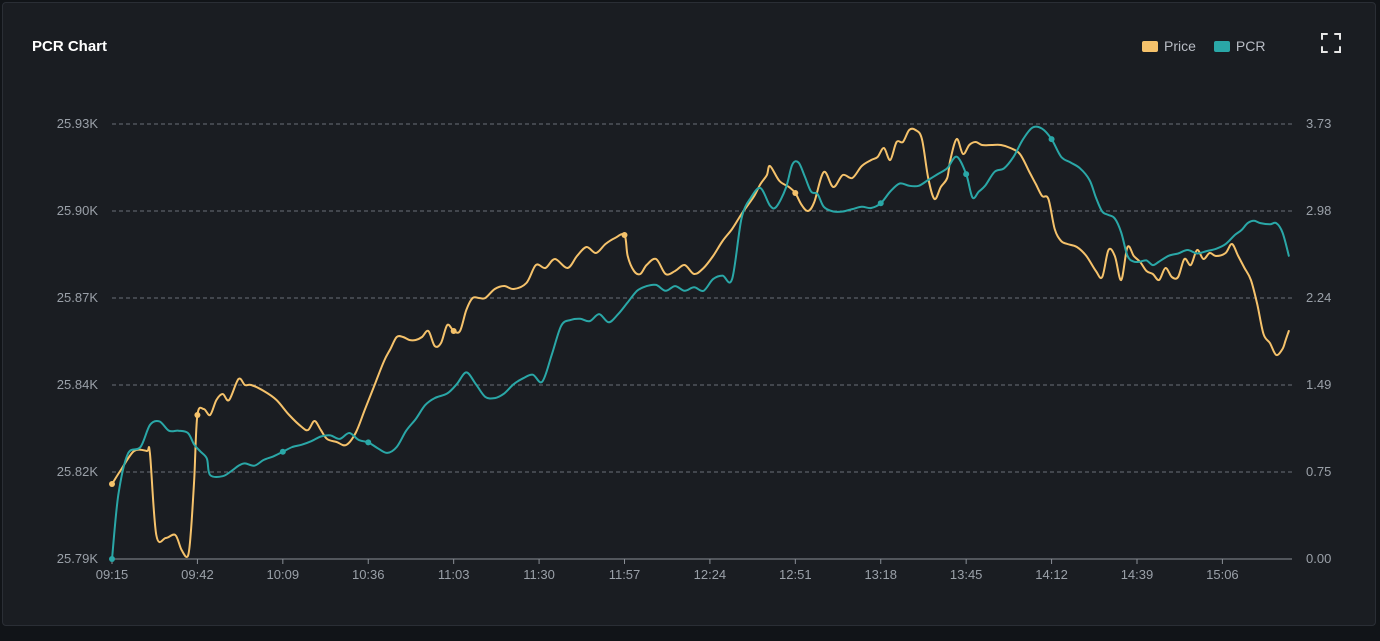  I want to click on legend-item-price: Price, so click(1169, 46).